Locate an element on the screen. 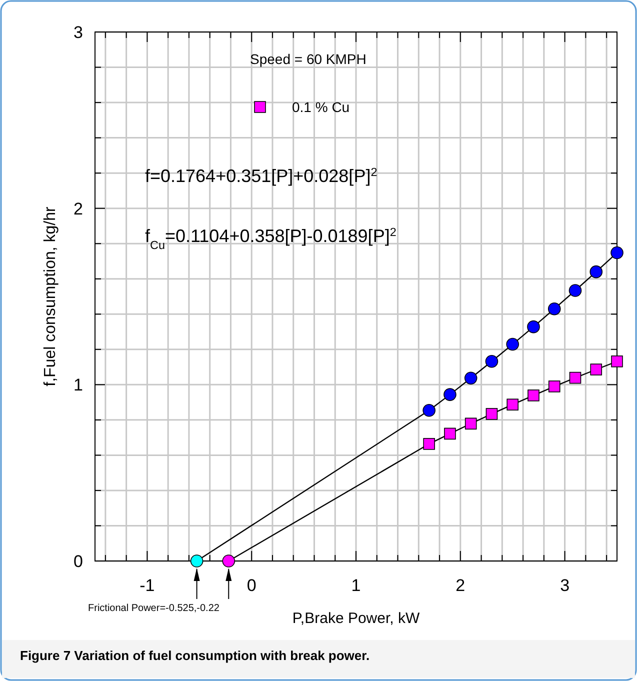 This screenshot has width=637, height=681. x-axis-title: P,Brake Power, kW is located at coordinates (356, 618).